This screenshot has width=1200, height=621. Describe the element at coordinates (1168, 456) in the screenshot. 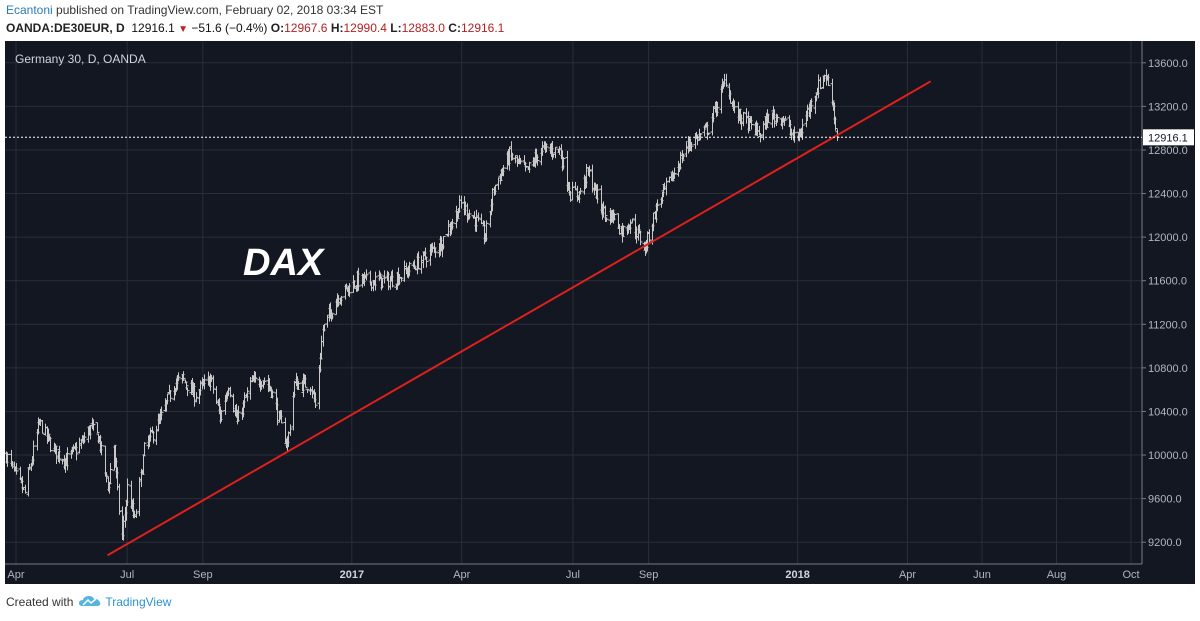

I see `y-tick-label: 10000.0` at that location.